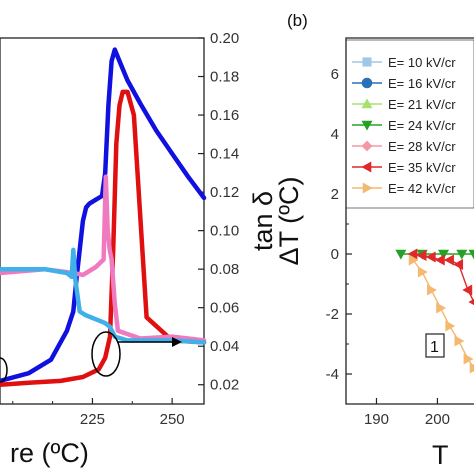 This screenshot has width=474, height=474. I want to click on y-tick-label-b: -2, so click(332, 314).